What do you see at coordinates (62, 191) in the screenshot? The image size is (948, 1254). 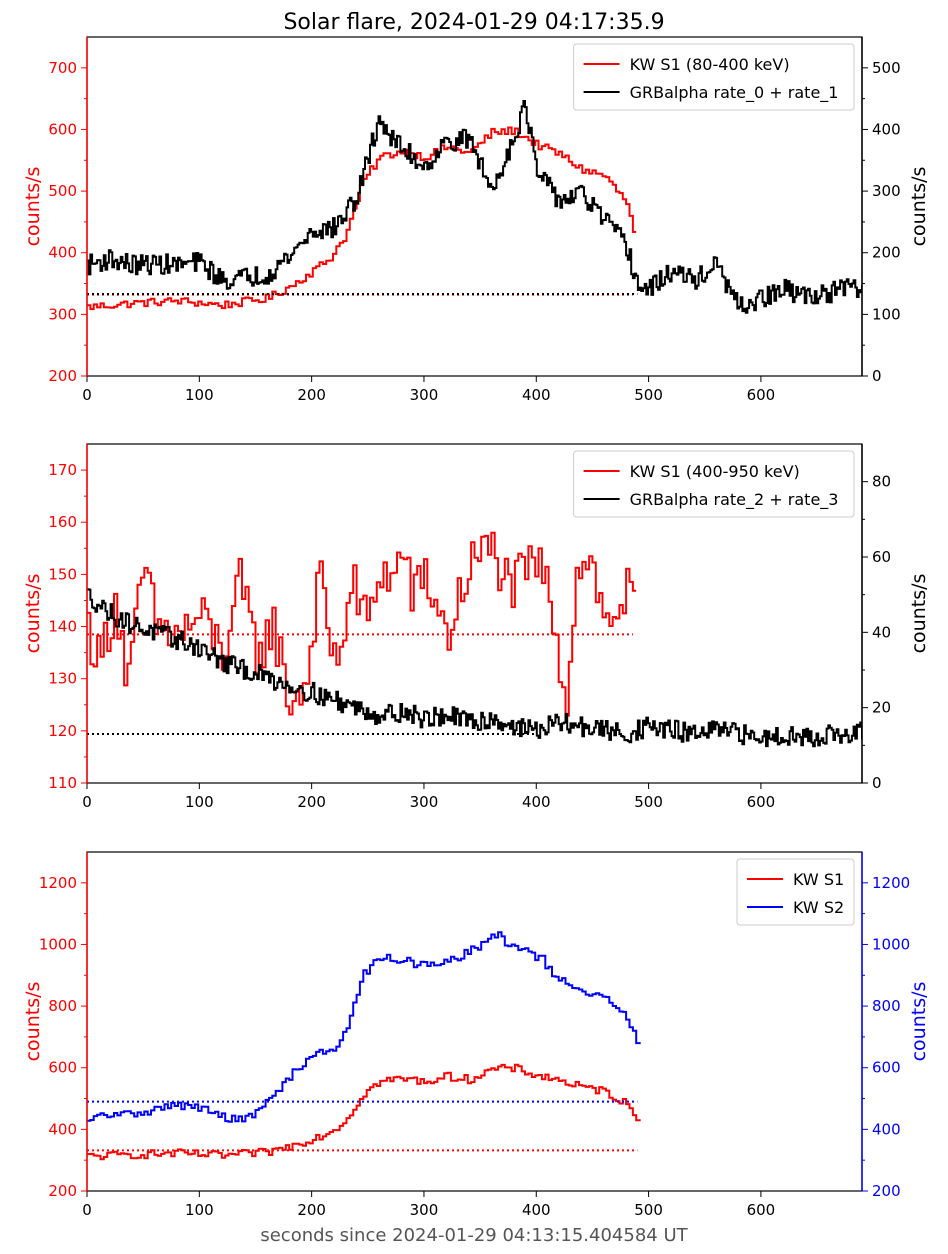 I see `y-left-tick-label: 500` at bounding box center [62, 191].